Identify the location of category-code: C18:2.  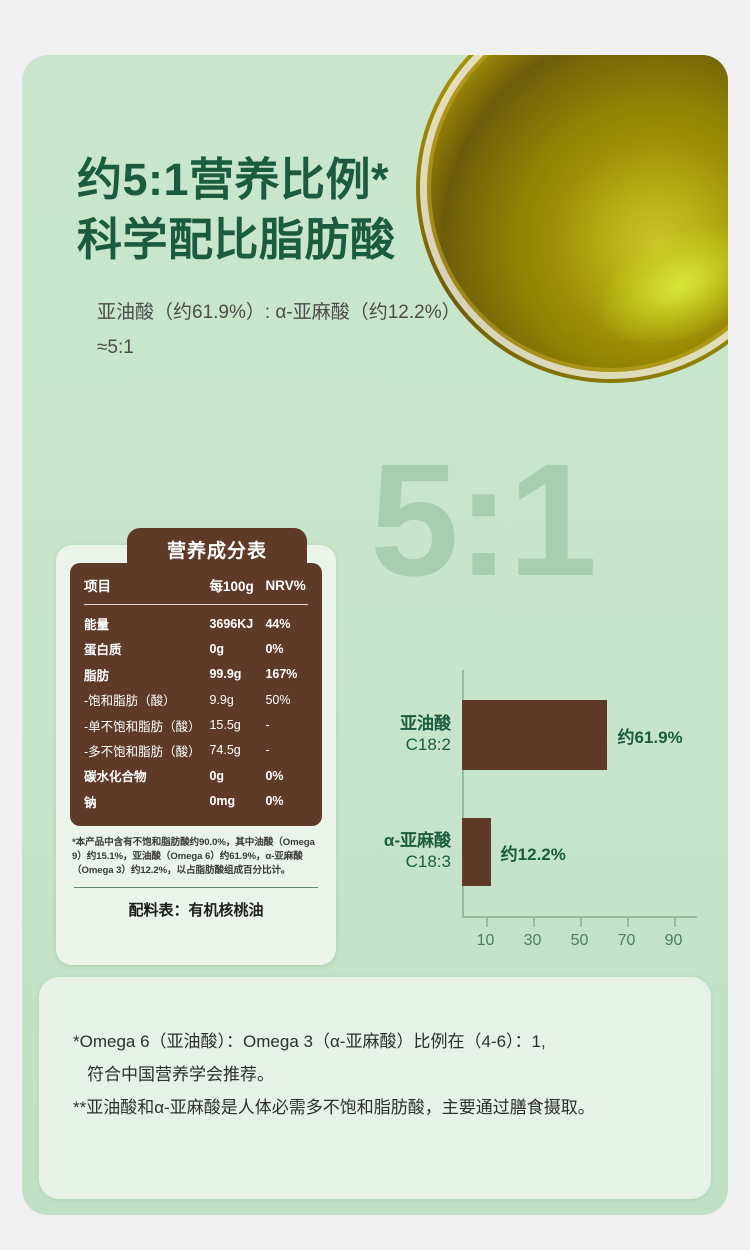
(428, 744).